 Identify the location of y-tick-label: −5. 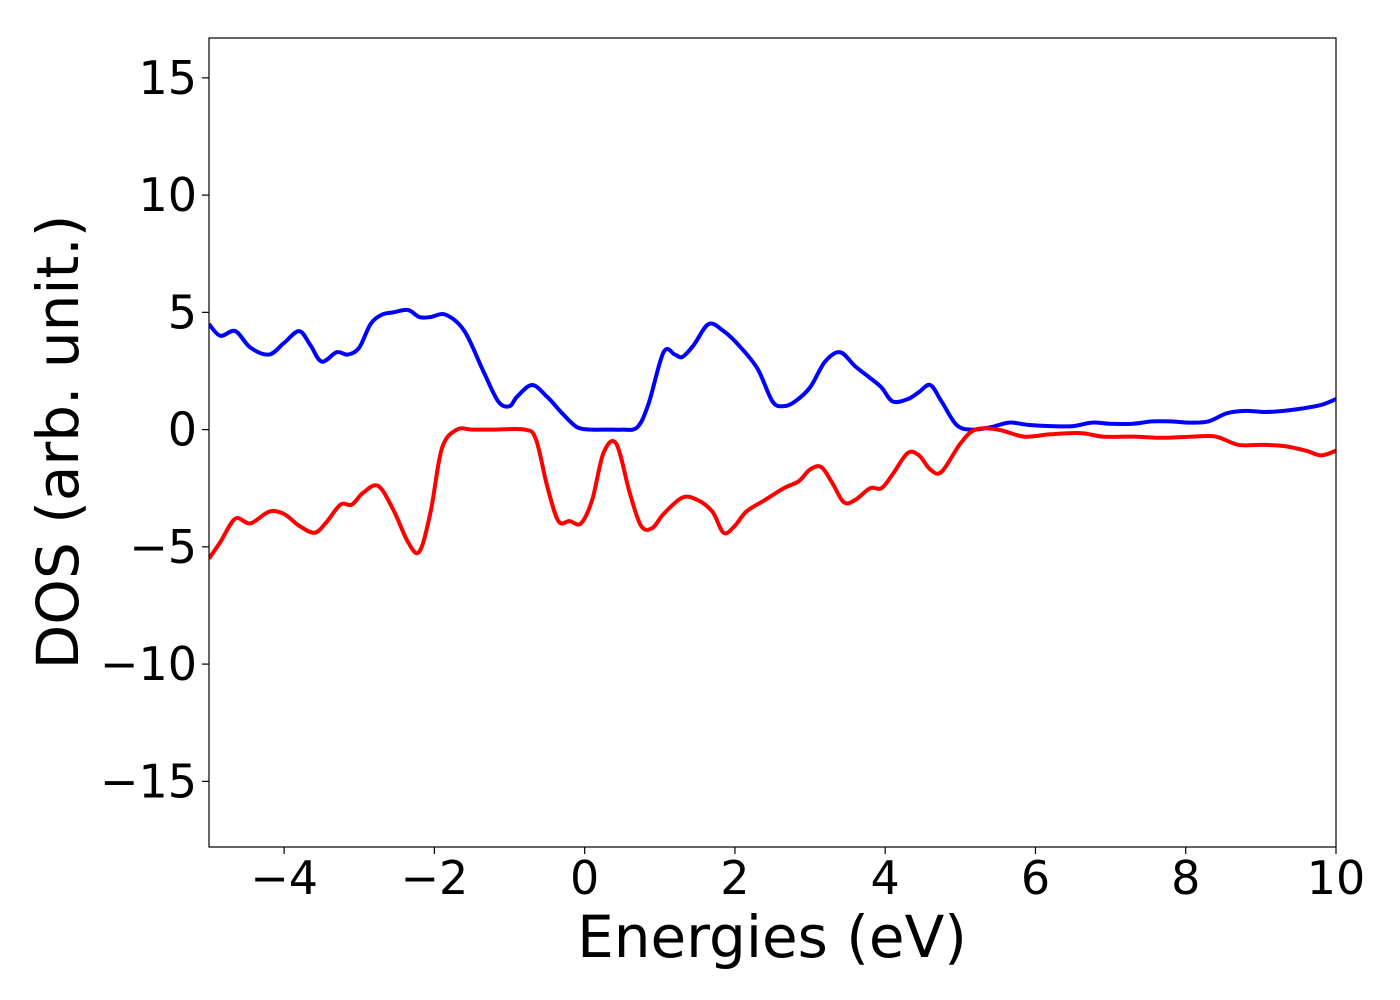
(163, 547).